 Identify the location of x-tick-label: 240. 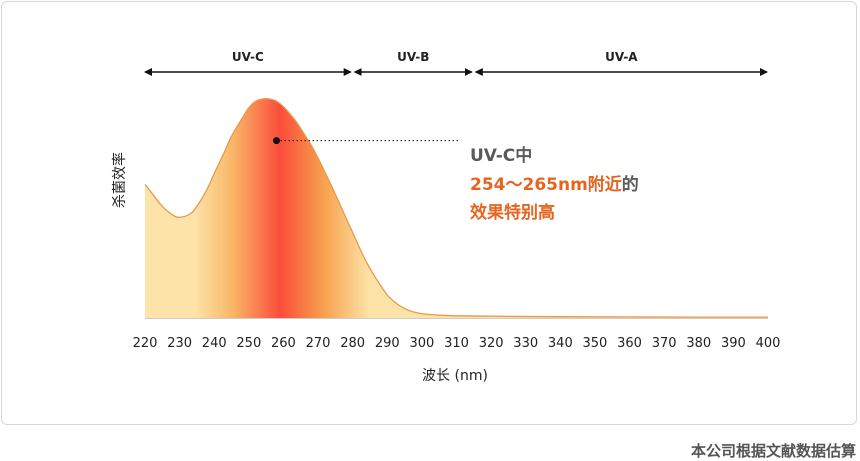
(214, 343).